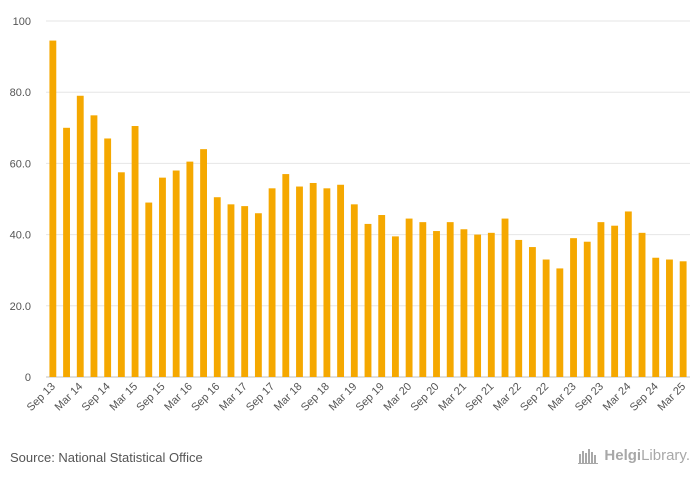 The width and height of the screenshot is (700, 483). Describe the element at coordinates (479, 397) in the screenshot. I see `x-tick-label: Sep 21` at that location.